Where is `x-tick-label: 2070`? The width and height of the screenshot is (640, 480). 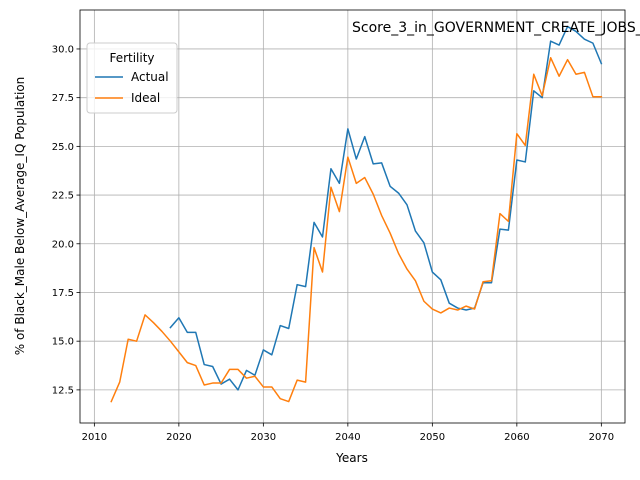
x-tick-label: 2070 is located at coordinates (601, 437).